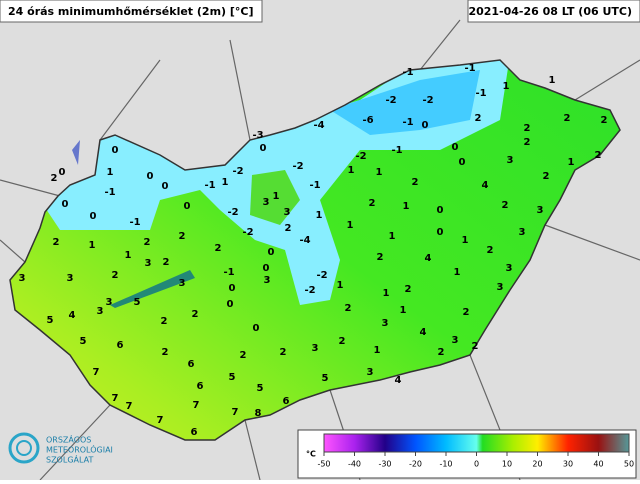  Describe the element at coordinates (69, 459) in the screenshot. I see `logo-text: SZOLGÁLAT` at that location.